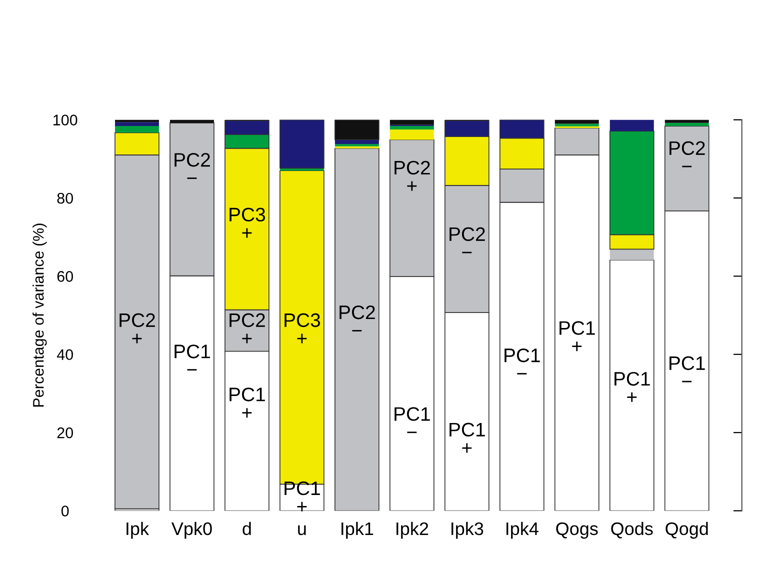 The height and width of the screenshot is (565, 776). What do you see at coordinates (302, 530) in the screenshot?
I see `x-tick-label: u` at bounding box center [302, 530].